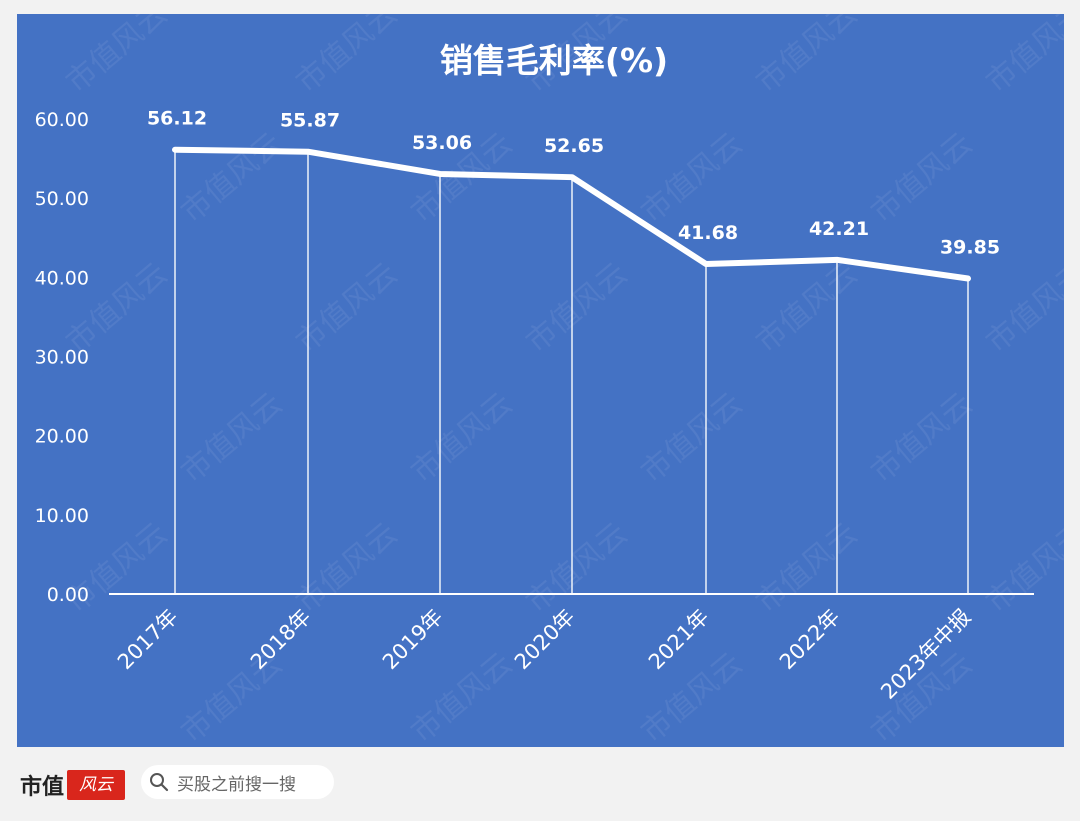 The width and height of the screenshot is (1080, 821). Describe the element at coordinates (810, 640) in the screenshot. I see `x-tick-label: 2022年` at that location.